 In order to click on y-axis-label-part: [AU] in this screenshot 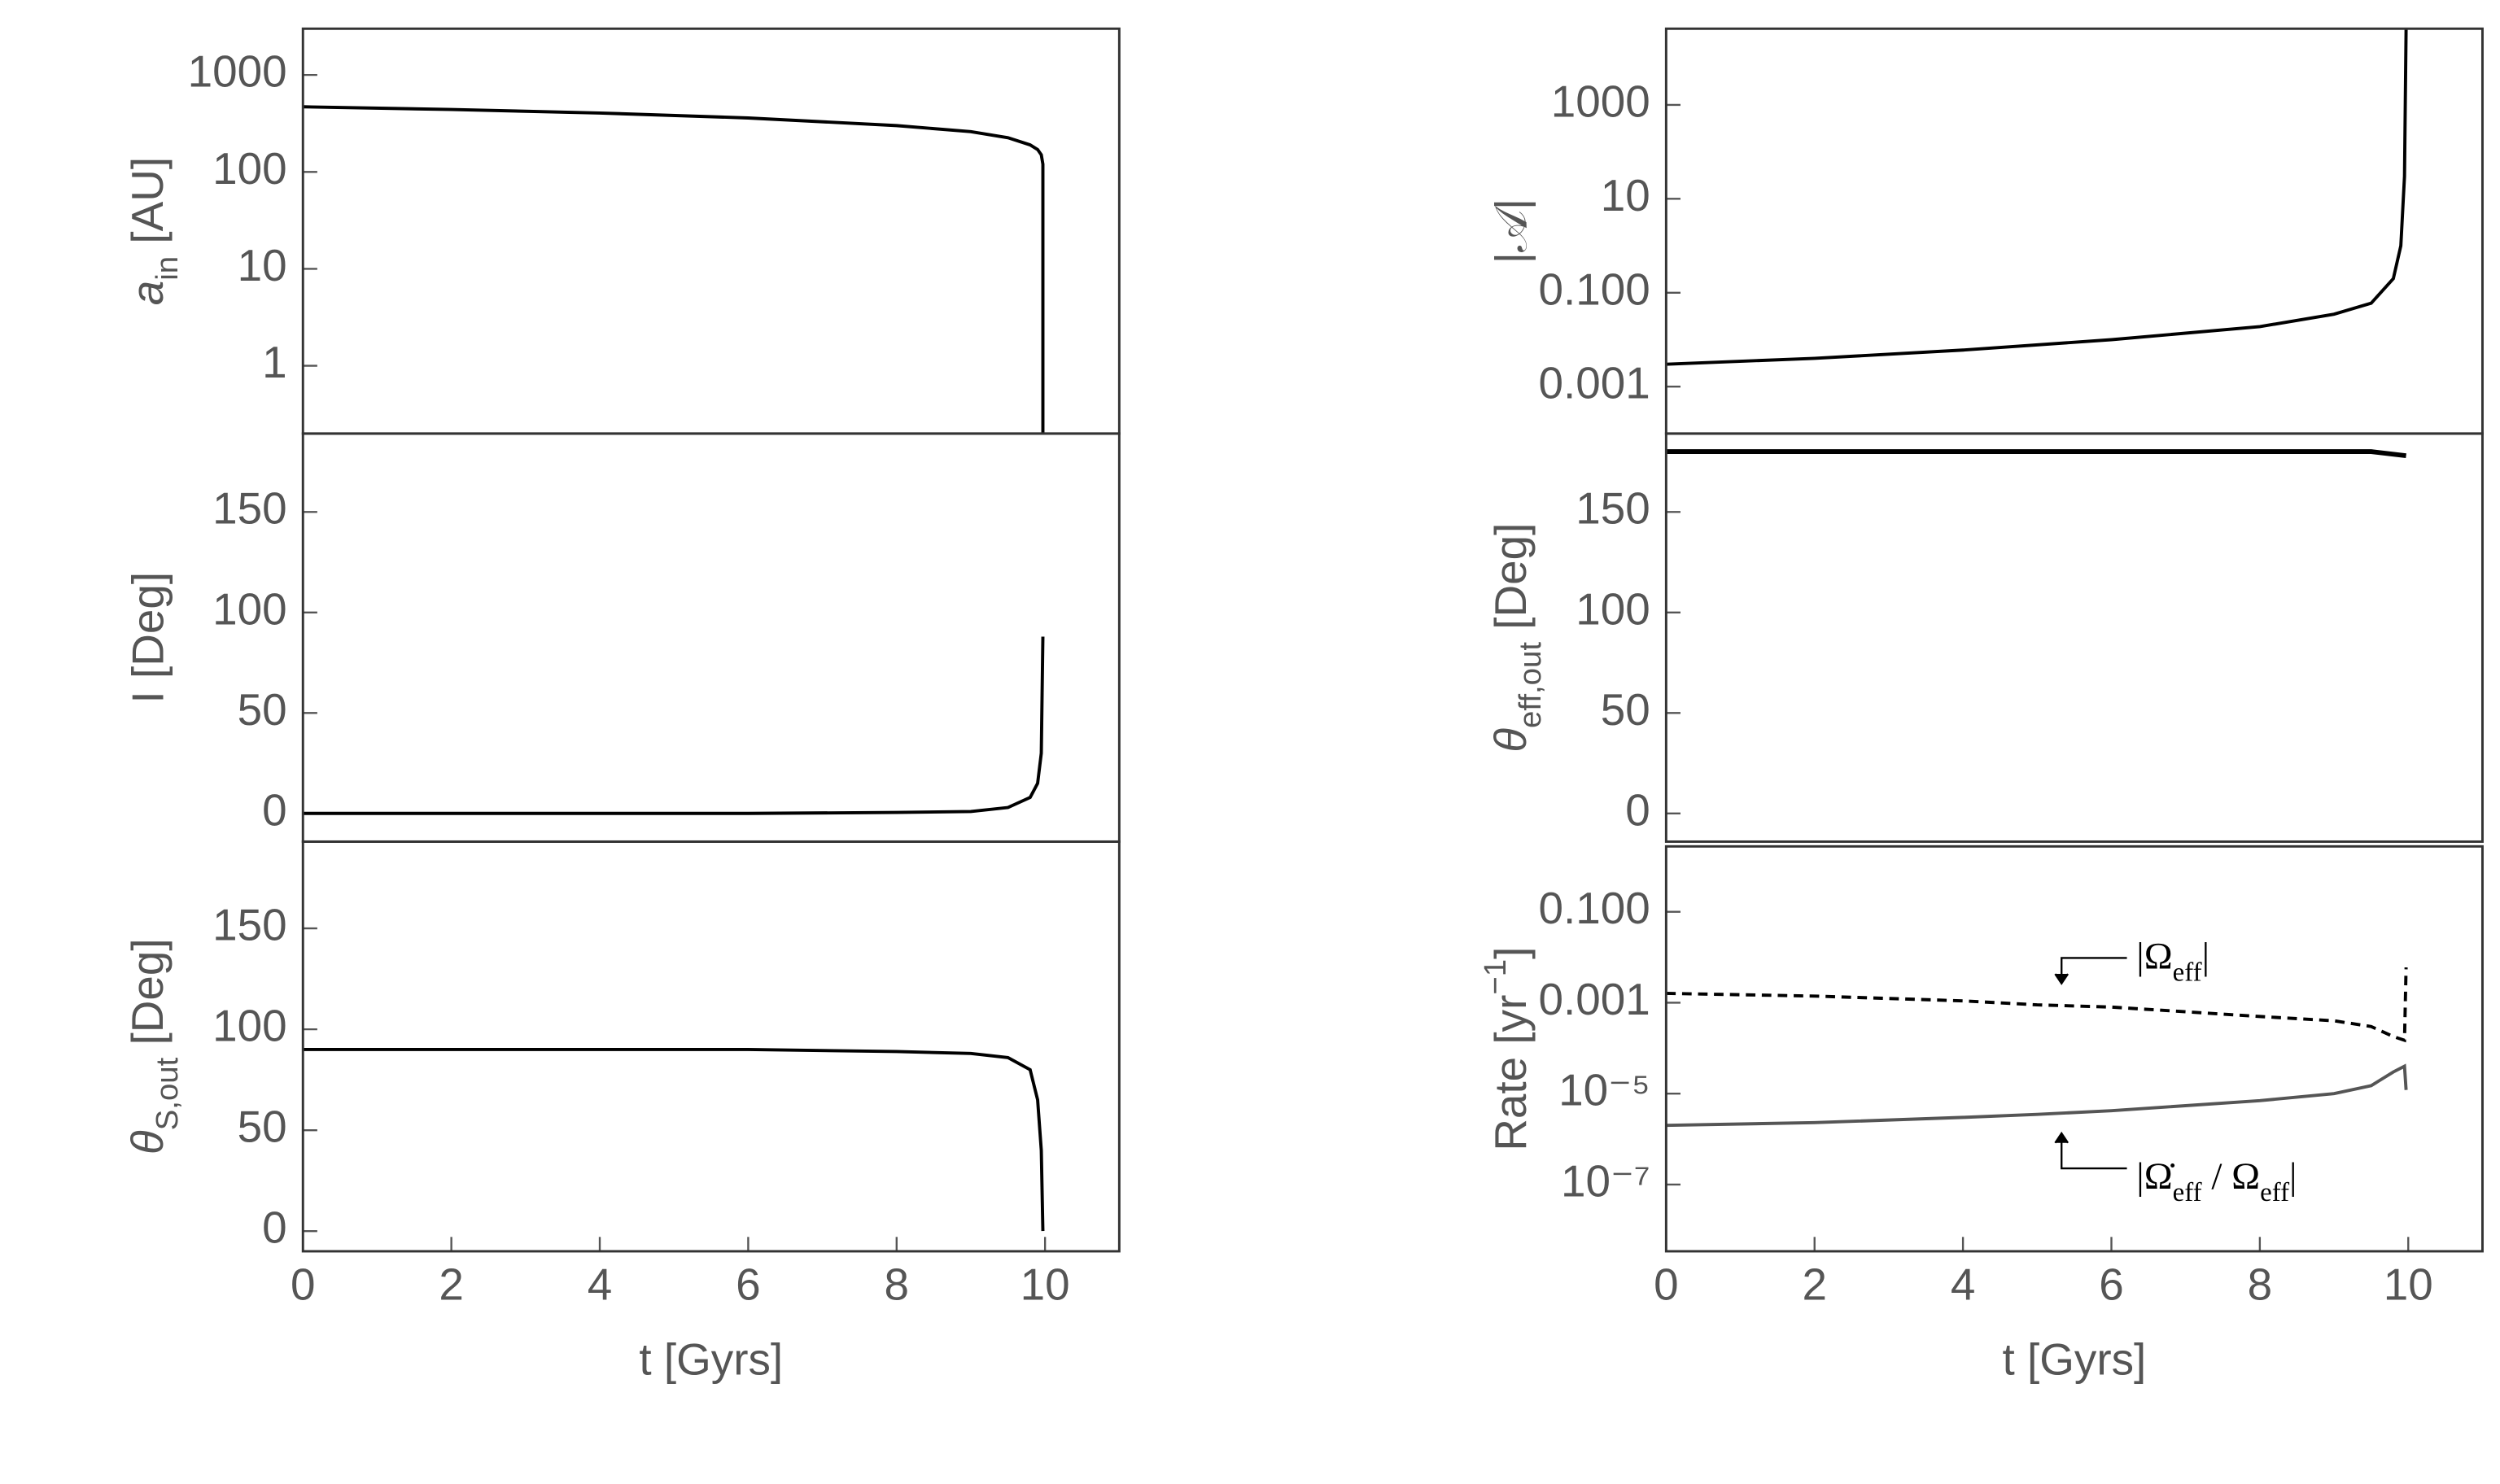, I will do `click(148, 207)`.